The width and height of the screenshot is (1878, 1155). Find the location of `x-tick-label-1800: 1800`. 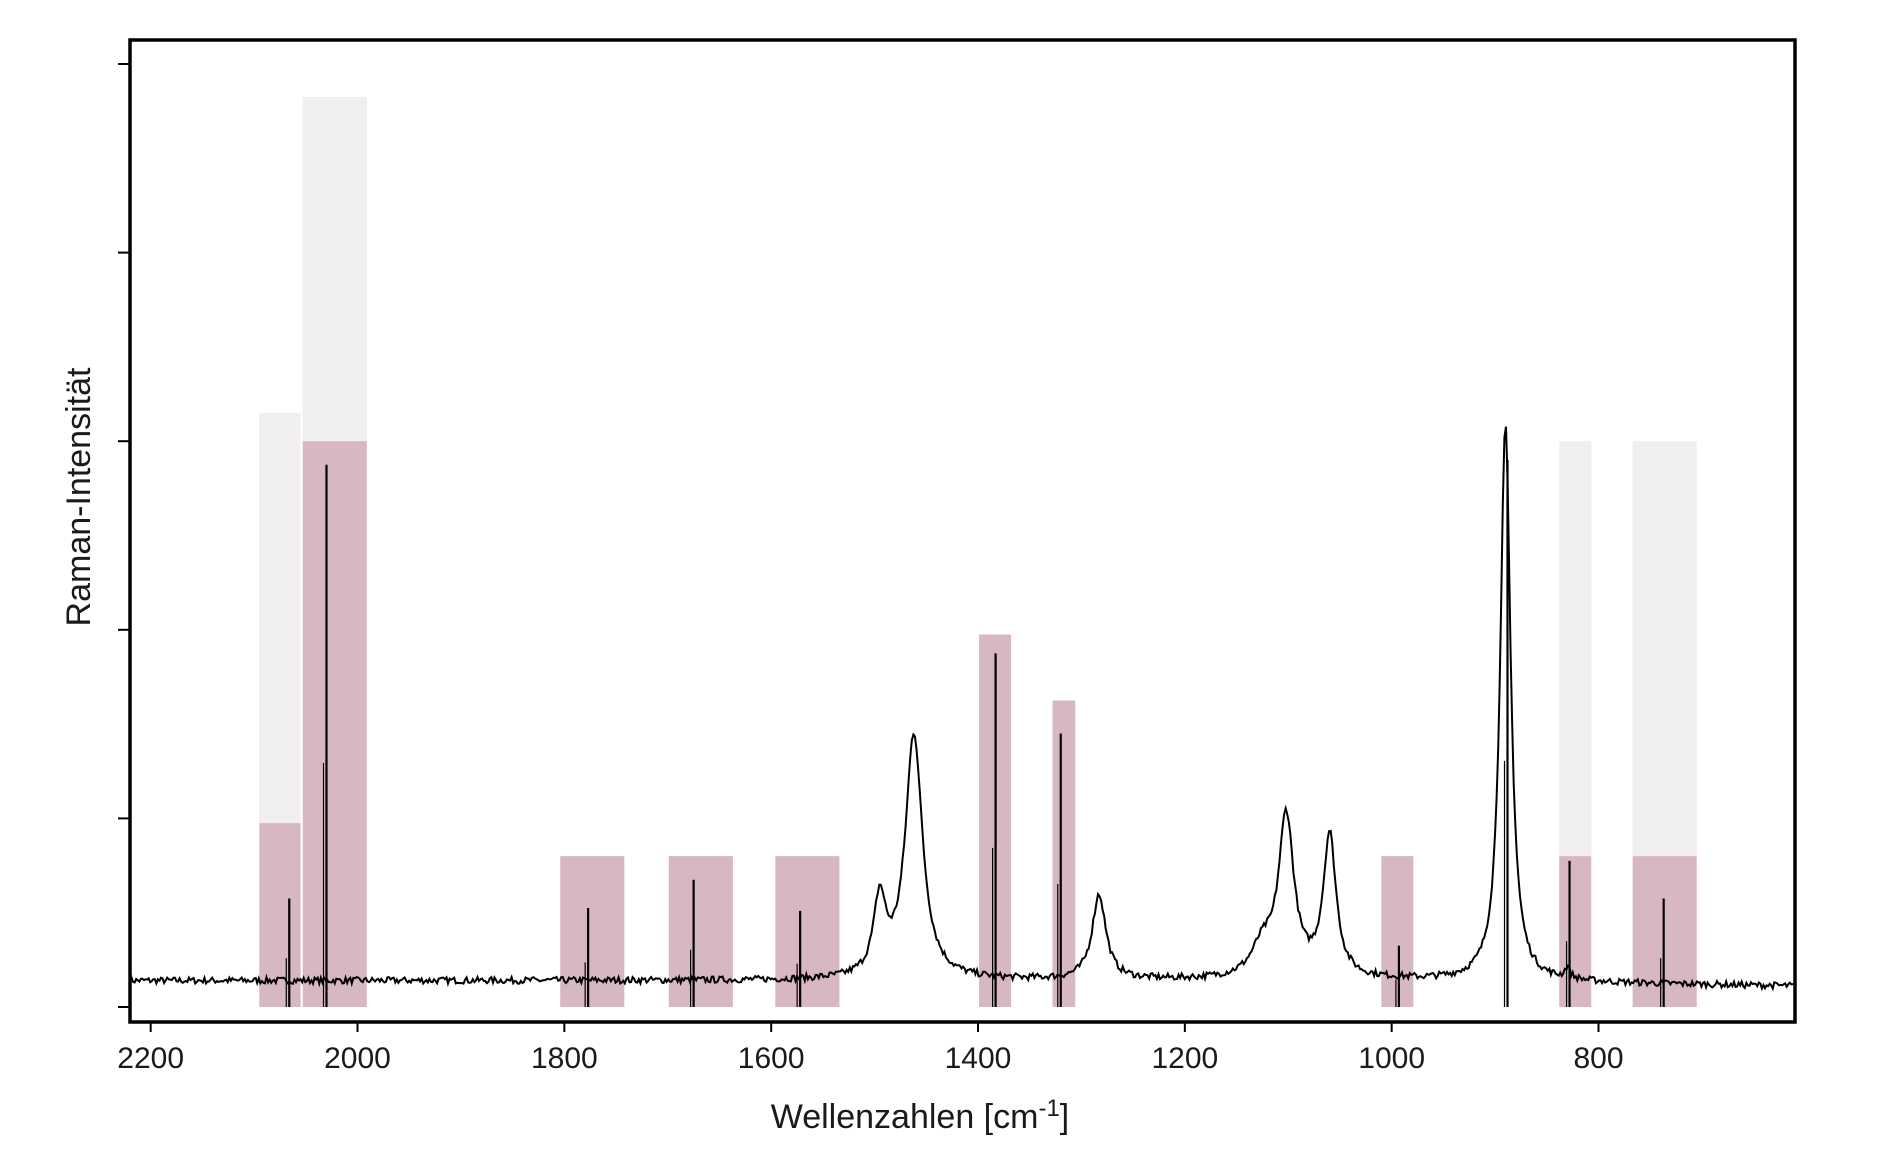

x-tick-label-1800: 1800 is located at coordinates (564, 1058).